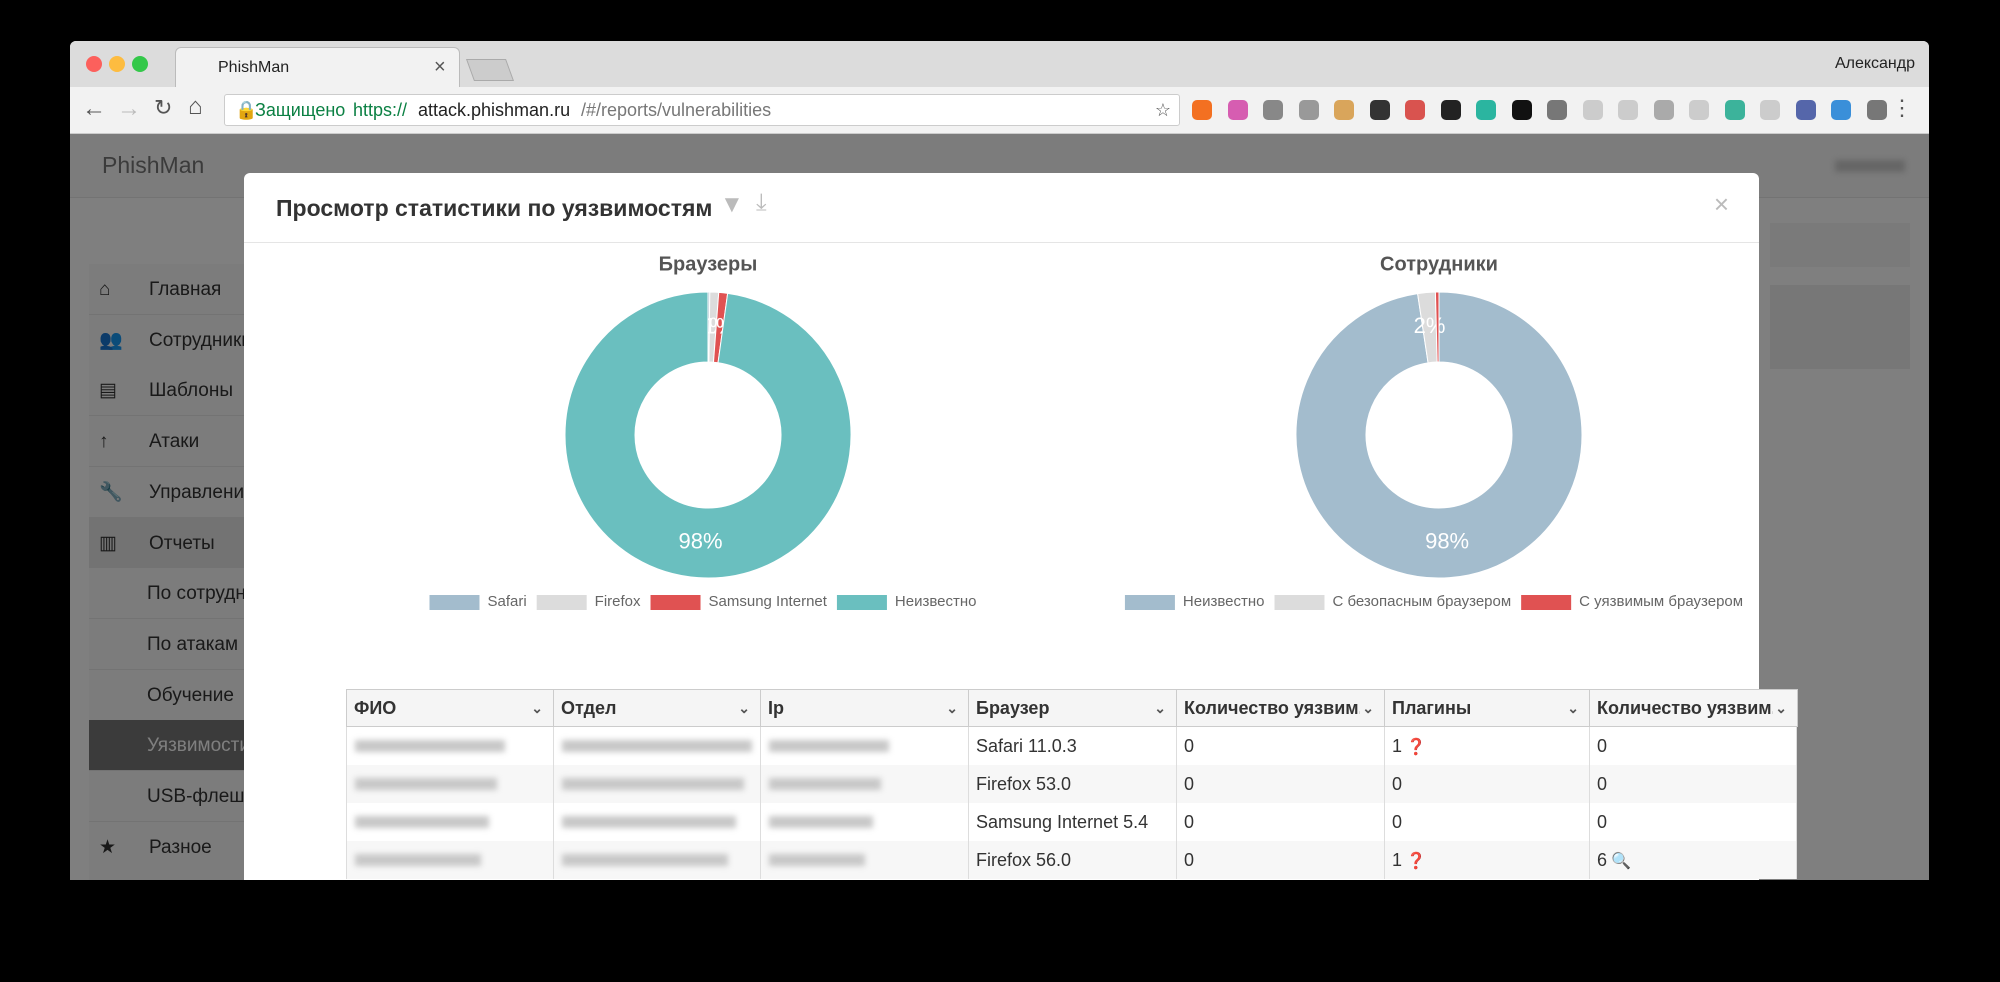 This screenshot has height=982, width=2000. What do you see at coordinates (657, 708) in the screenshot?
I see `column-header: Отдел ⌄` at bounding box center [657, 708].